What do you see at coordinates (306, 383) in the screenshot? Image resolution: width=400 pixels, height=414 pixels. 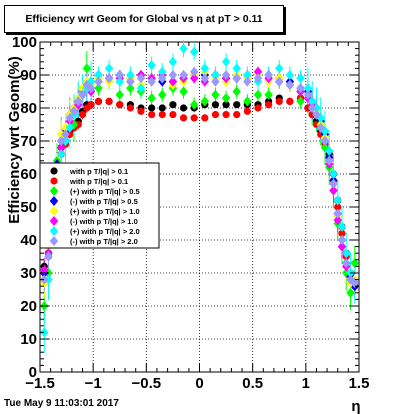 I see `x-tick-label: 1` at bounding box center [306, 383].